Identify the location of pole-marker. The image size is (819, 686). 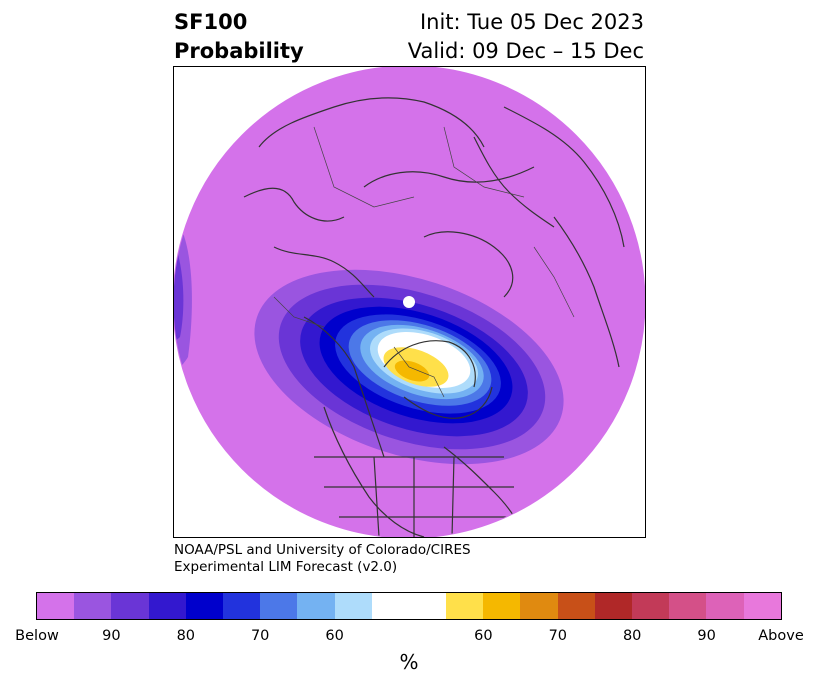
(409, 302).